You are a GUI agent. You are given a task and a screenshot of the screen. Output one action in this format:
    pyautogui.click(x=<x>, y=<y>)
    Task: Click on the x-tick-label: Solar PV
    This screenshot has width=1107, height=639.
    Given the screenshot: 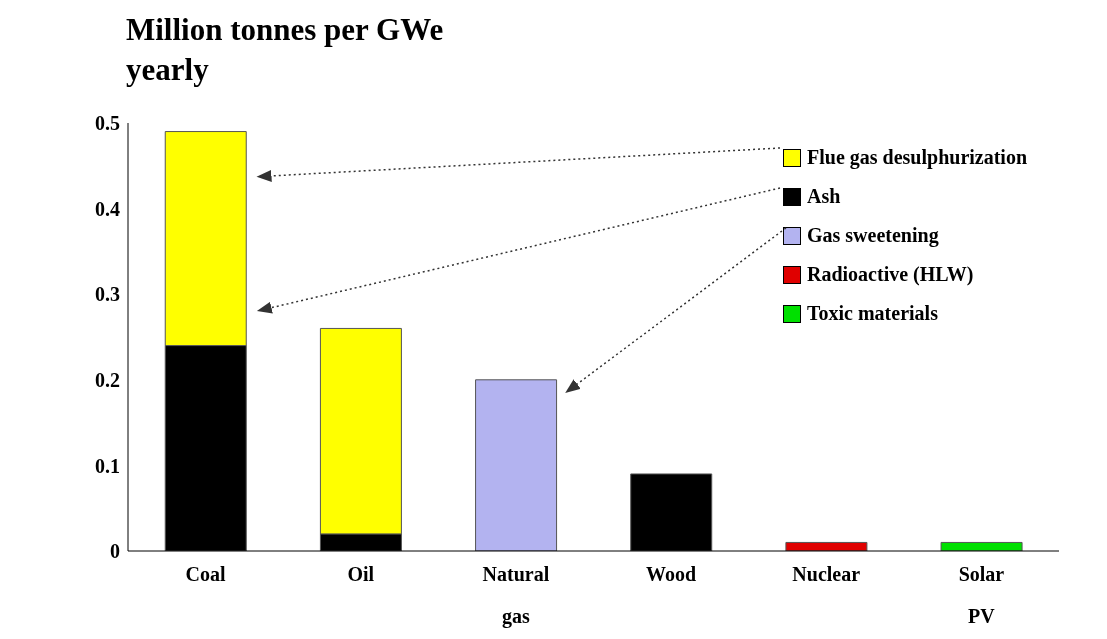 What is the action you would take?
    pyautogui.click(x=981, y=595)
    